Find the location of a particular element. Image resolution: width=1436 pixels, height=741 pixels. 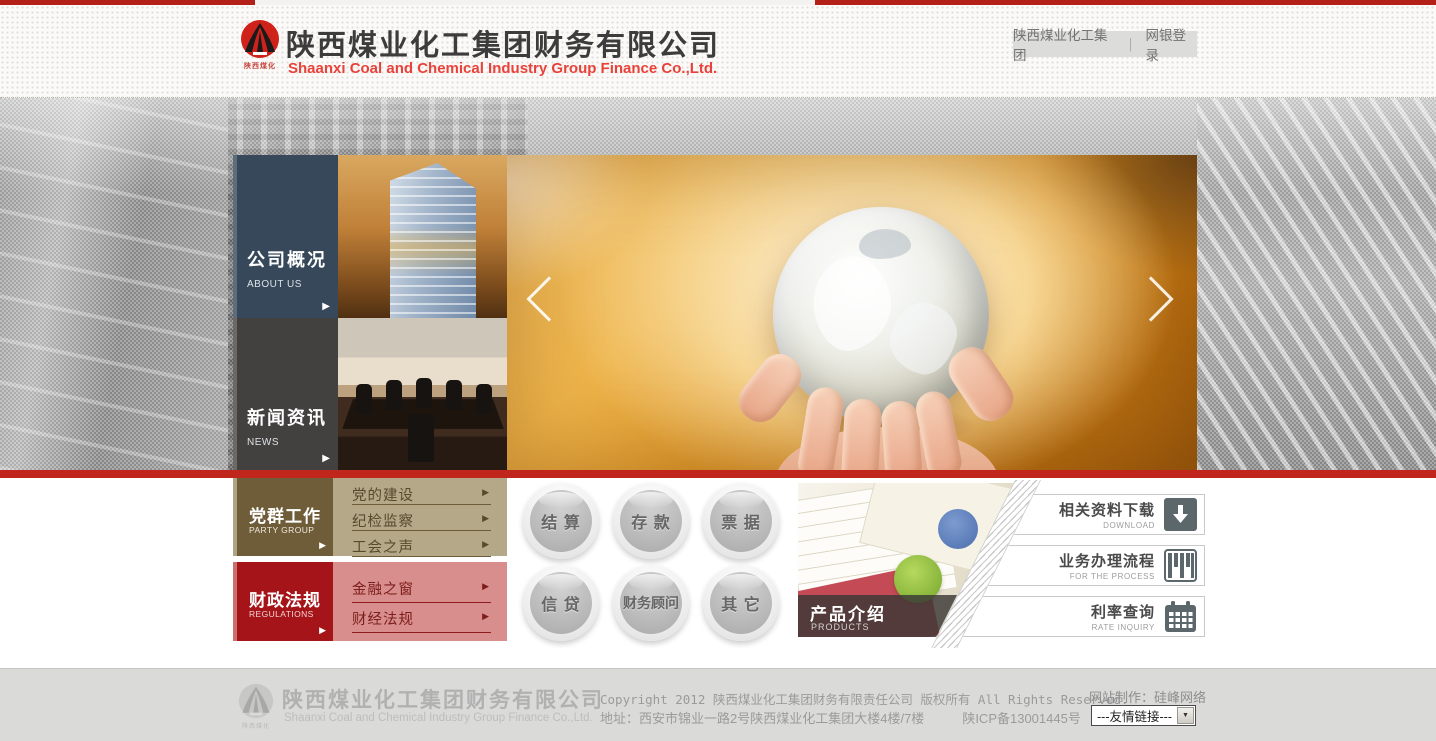

glass-globe-image is located at coordinates (881, 315).